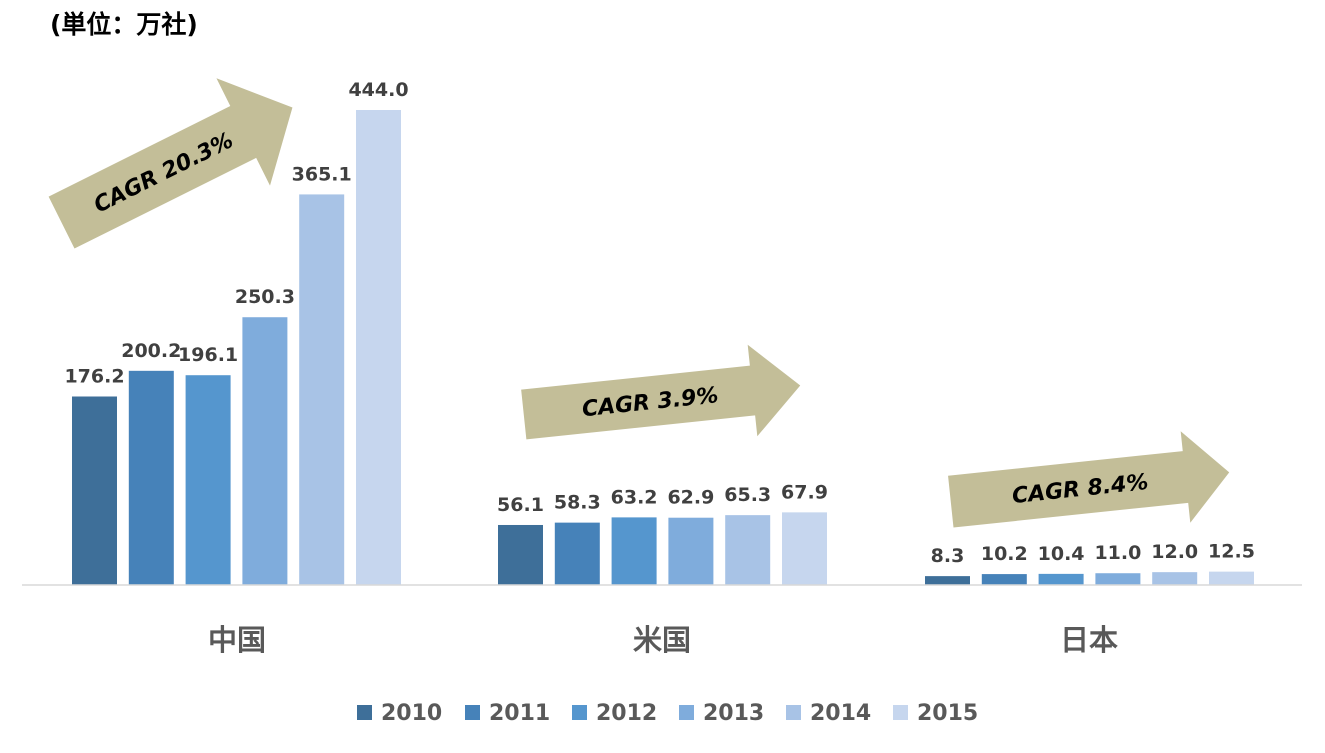  I want to click on value-label: 56.1, so click(520, 505).